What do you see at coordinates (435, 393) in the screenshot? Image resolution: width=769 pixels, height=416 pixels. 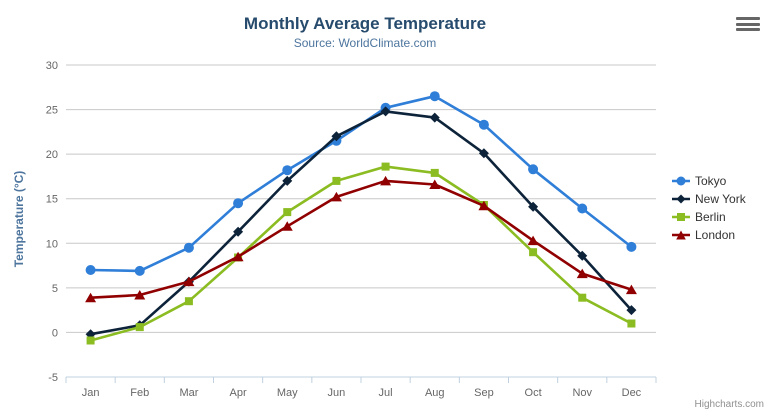 I see `x-axis-tick-label: Aug` at bounding box center [435, 393].